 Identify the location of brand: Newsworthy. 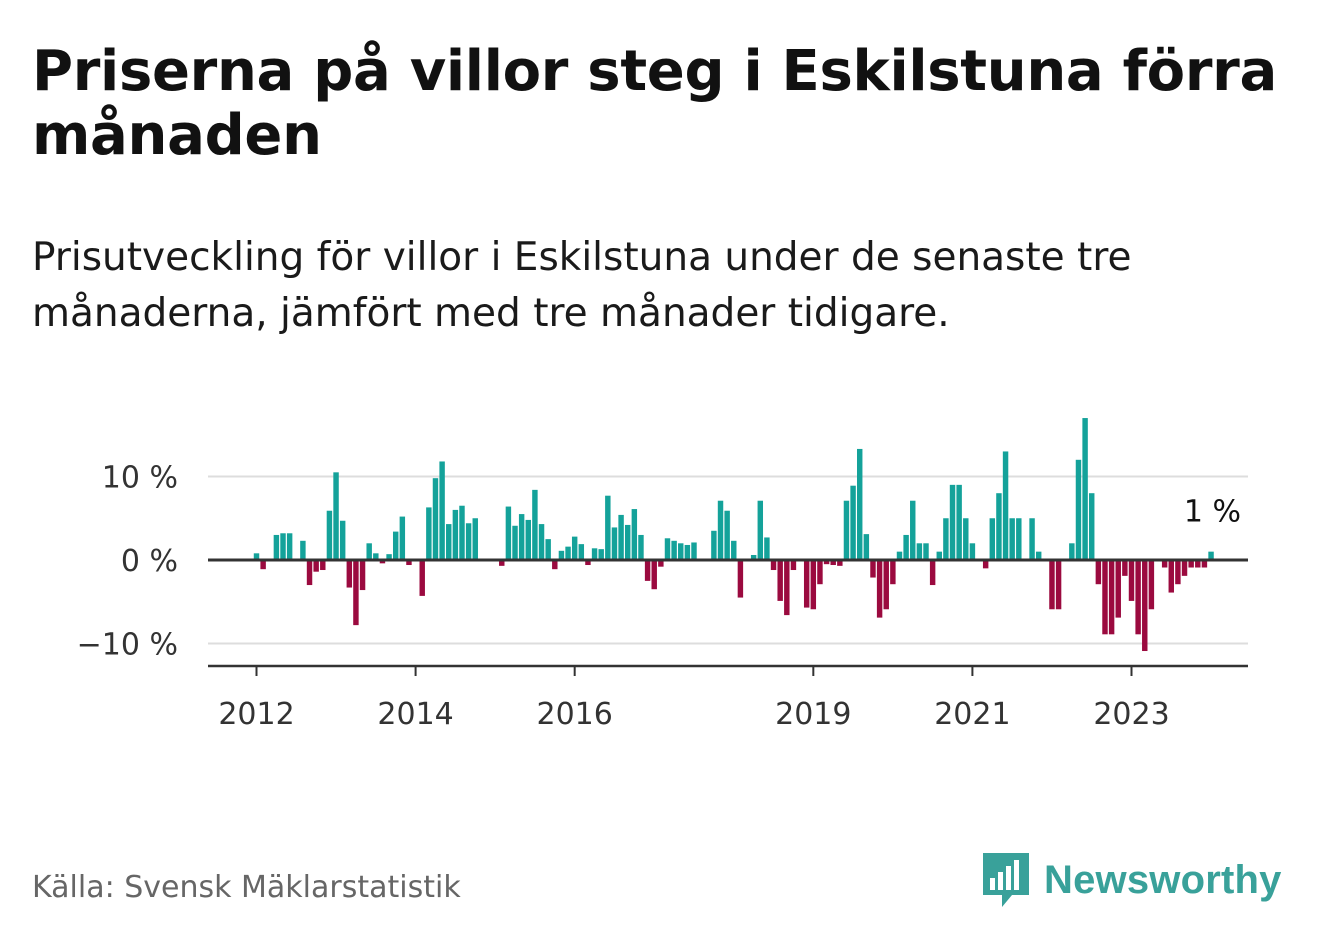
(1131, 880).